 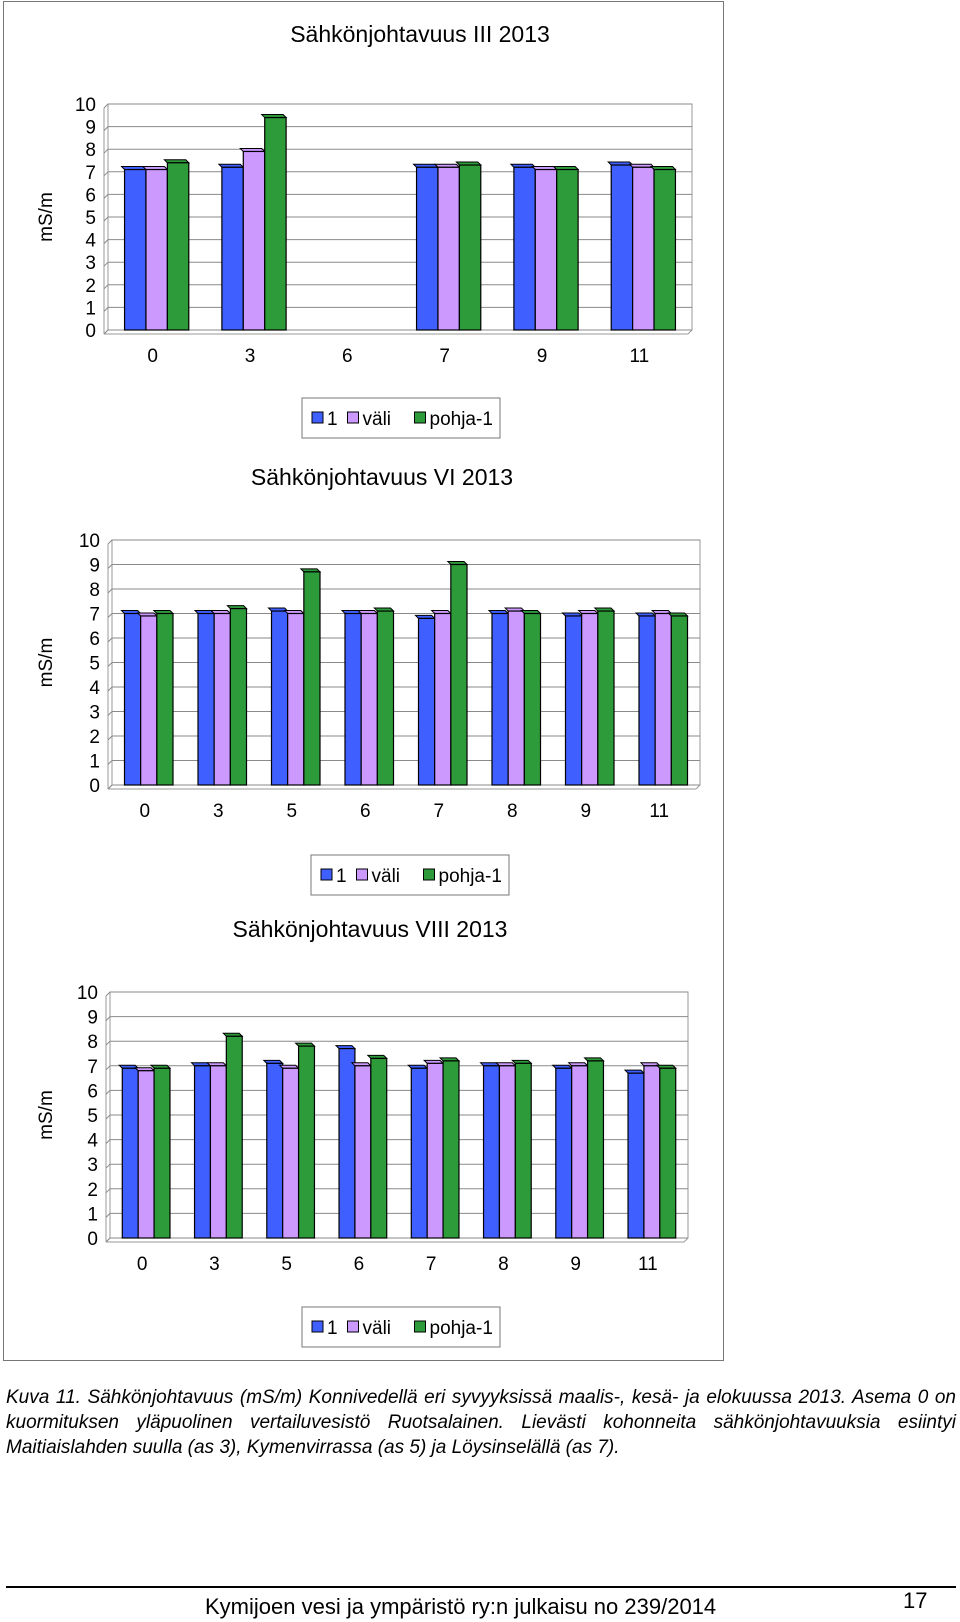 What do you see at coordinates (152, 356) in the screenshot?
I see `x-tick-label: 0` at bounding box center [152, 356].